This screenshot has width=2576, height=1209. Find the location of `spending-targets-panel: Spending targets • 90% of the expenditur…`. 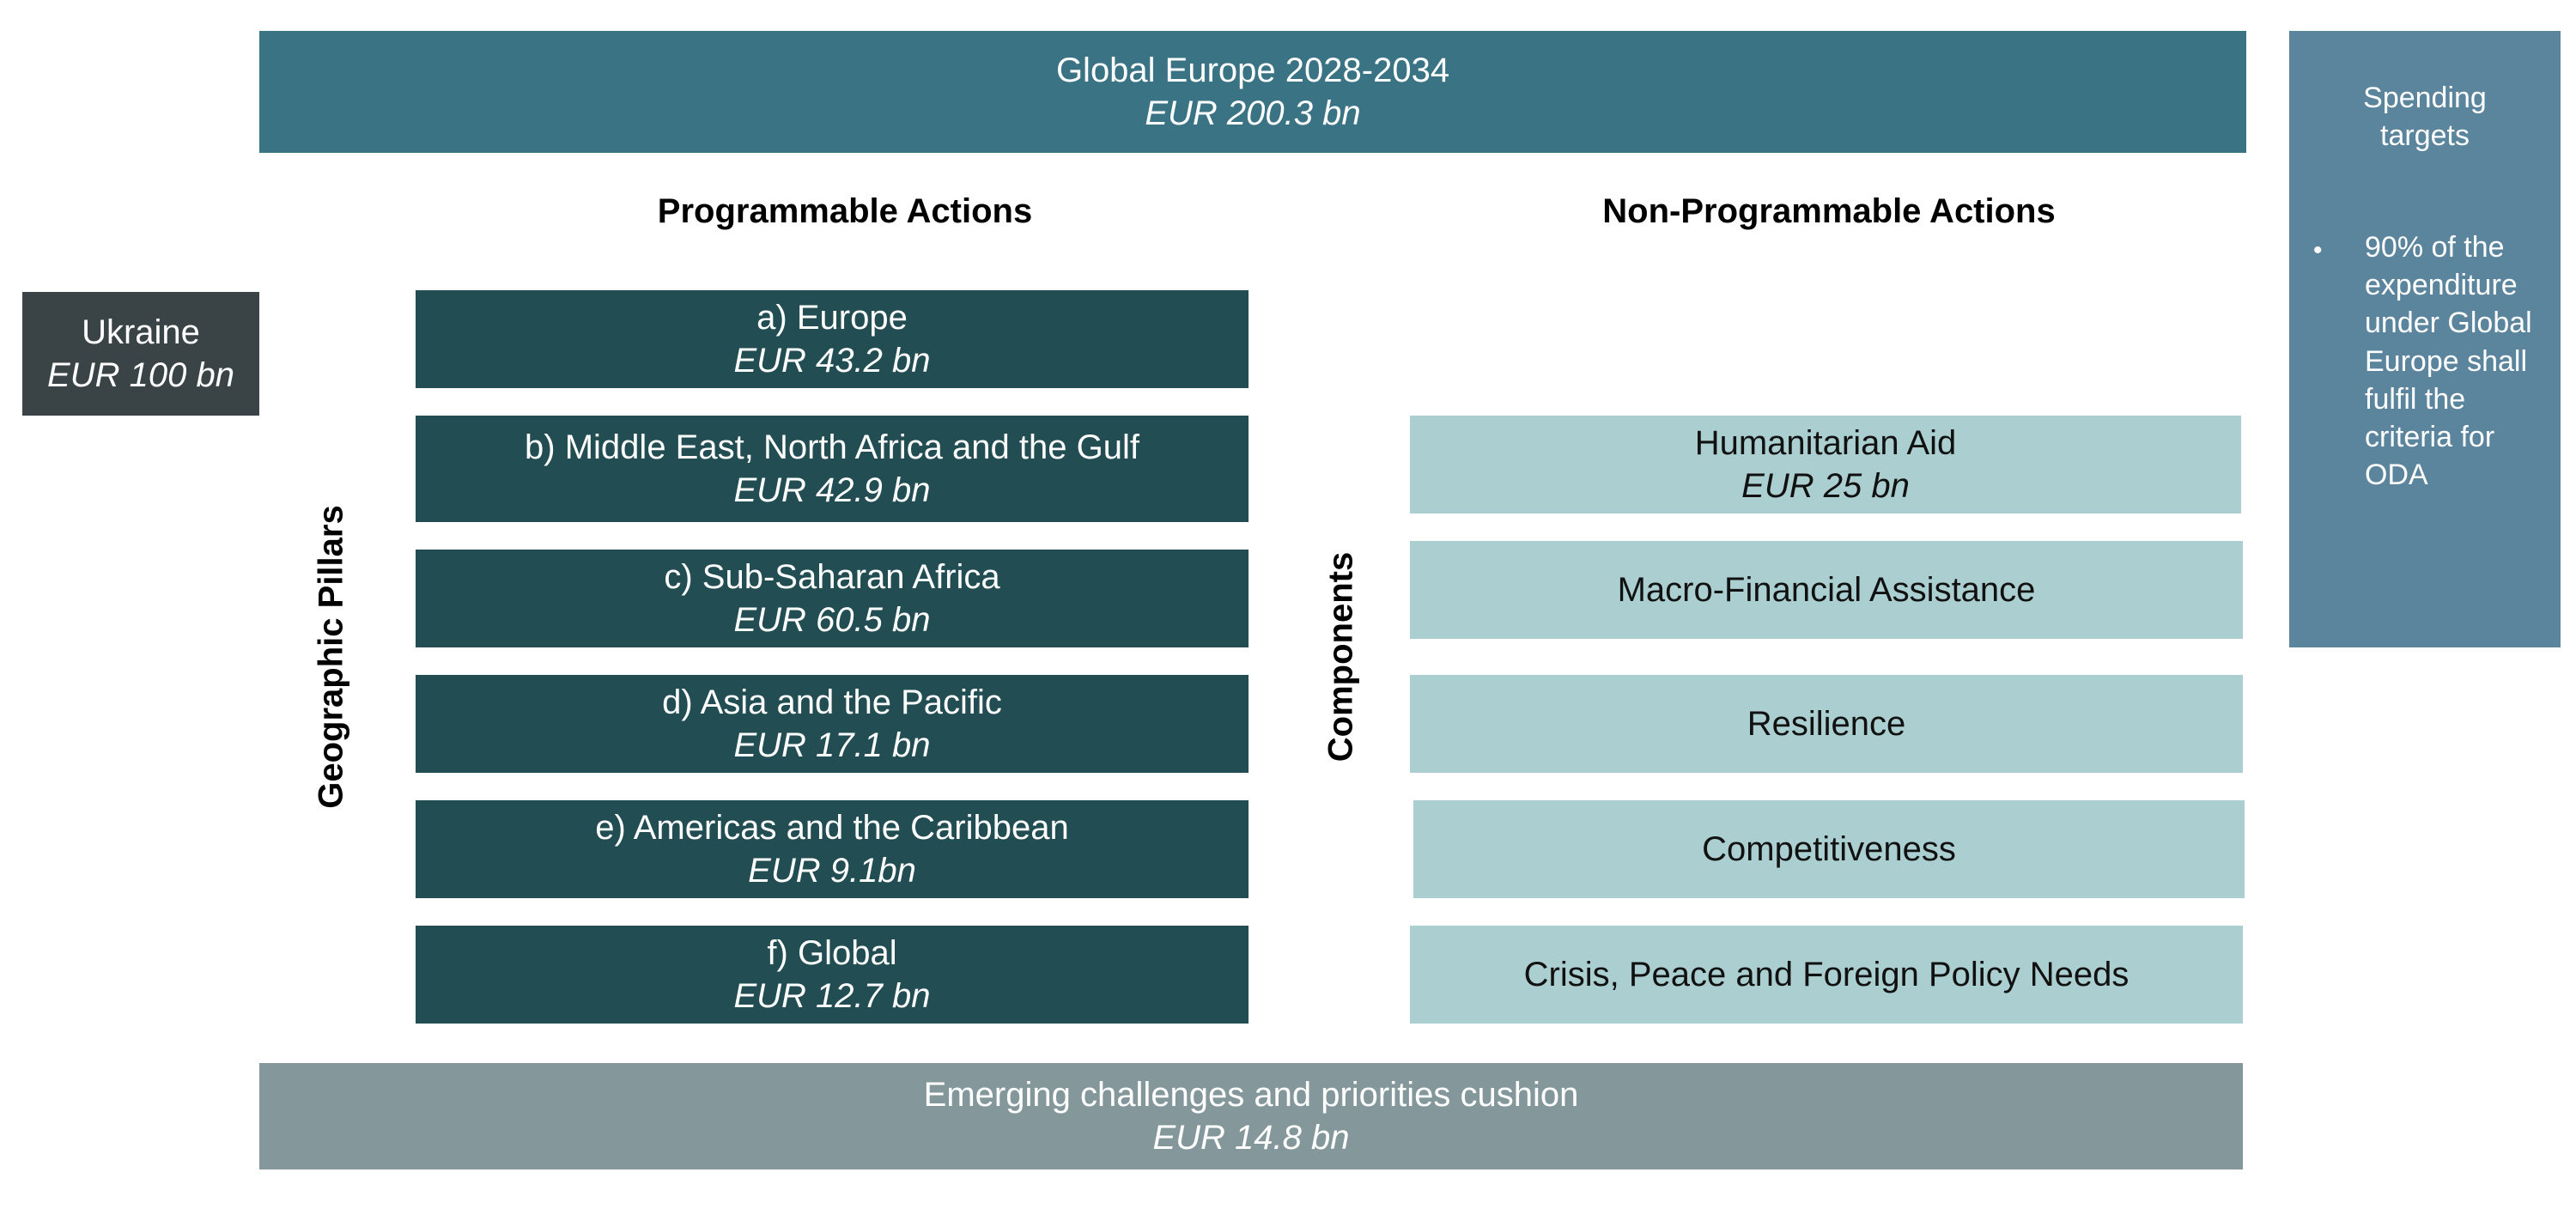

spending-targets-panel: Spending targets • 90% of the expenditur… is located at coordinates (2425, 339).